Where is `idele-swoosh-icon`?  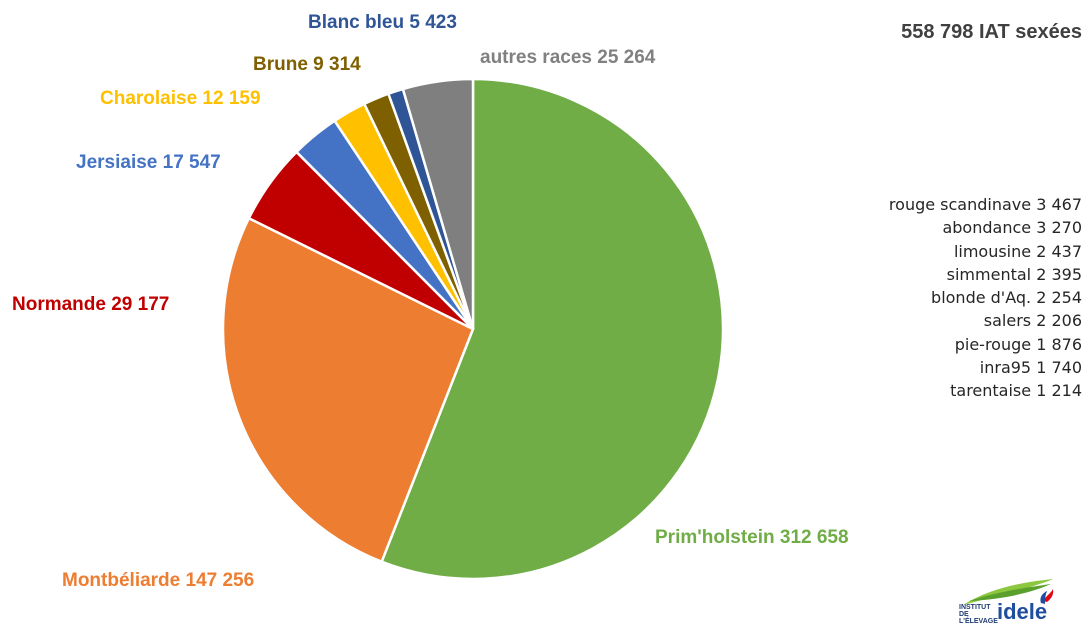
idele-swoosh-icon is located at coordinates (1008, 592).